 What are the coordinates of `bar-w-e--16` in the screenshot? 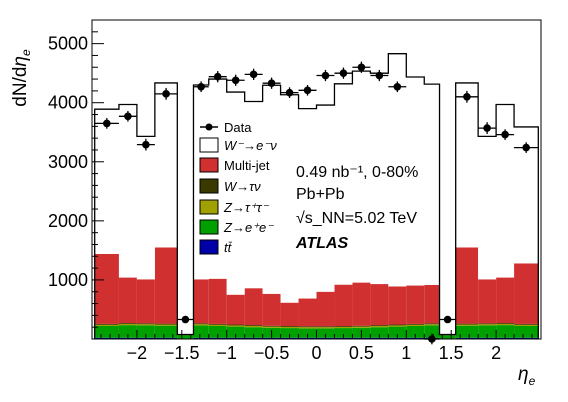 It's located at (397, 170).